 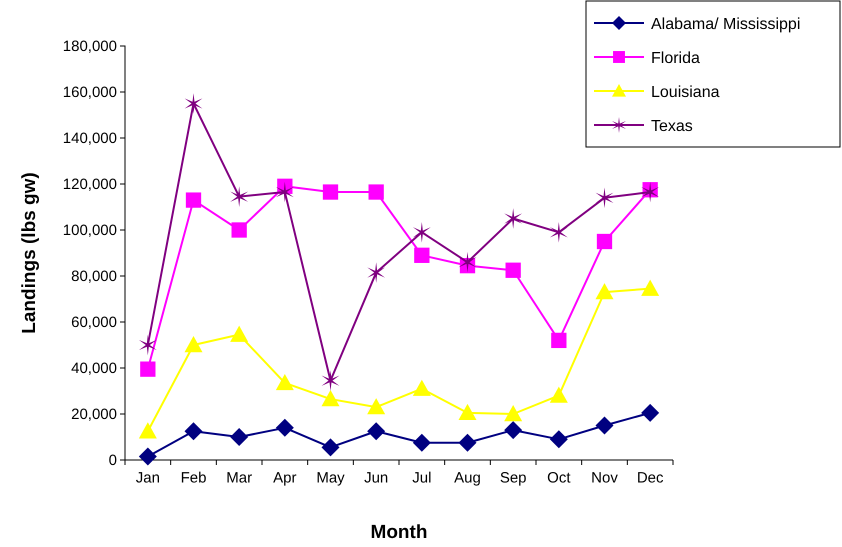 What do you see at coordinates (604, 478) in the screenshot?
I see `x-tick-label: Nov` at bounding box center [604, 478].